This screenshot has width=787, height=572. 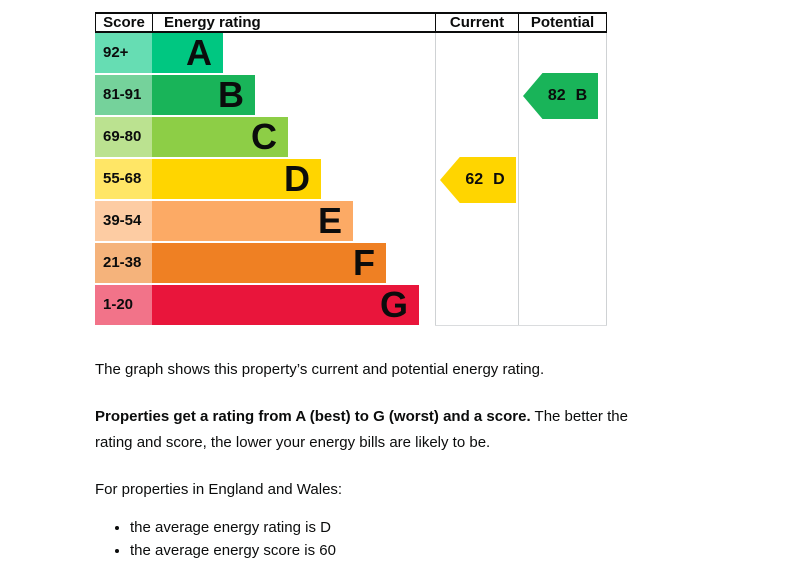 What do you see at coordinates (606, 179) in the screenshot?
I see `table-right-border` at bounding box center [606, 179].